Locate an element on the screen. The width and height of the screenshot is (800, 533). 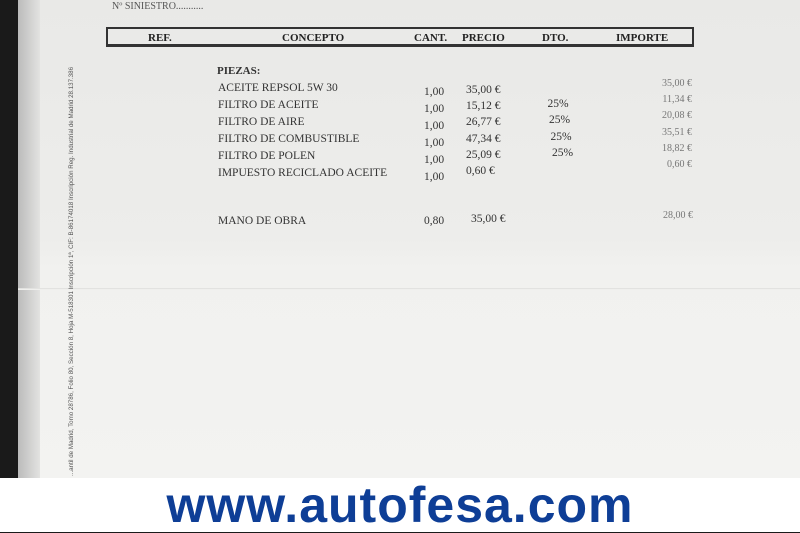
item-concepto: ACEITE REPSOL 5W 30 is located at coordinates (278, 88).